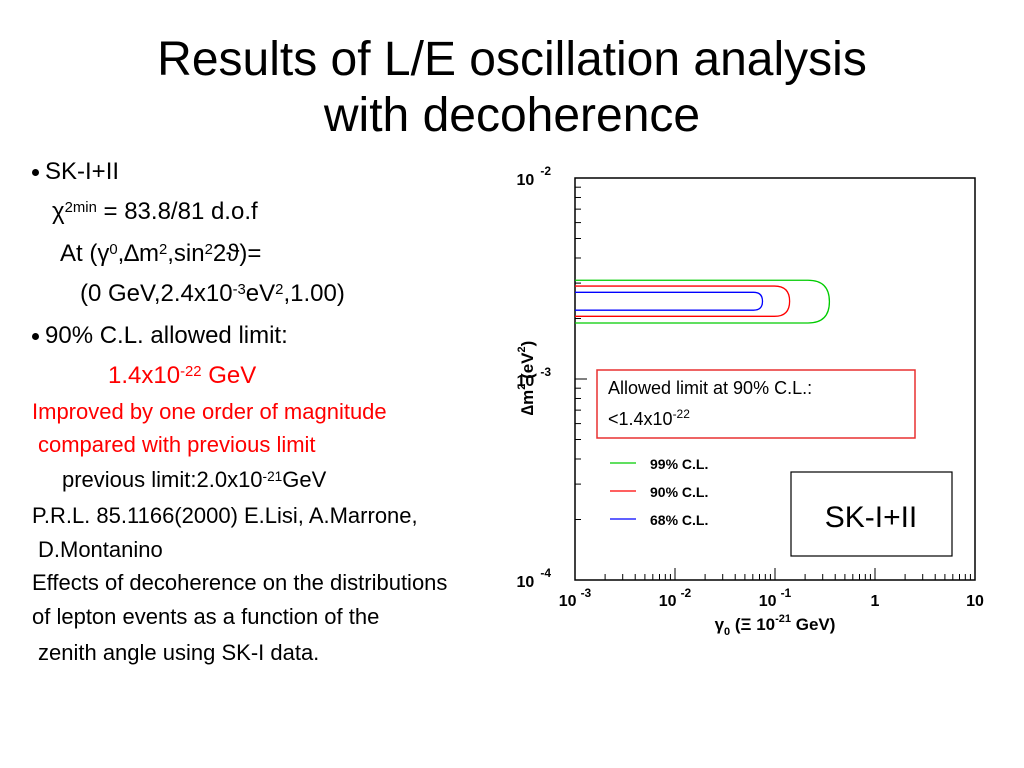 The height and width of the screenshot is (768, 1024). What do you see at coordinates (186, 253) in the screenshot?
I see `sin-text: ,sin` at bounding box center [186, 253].